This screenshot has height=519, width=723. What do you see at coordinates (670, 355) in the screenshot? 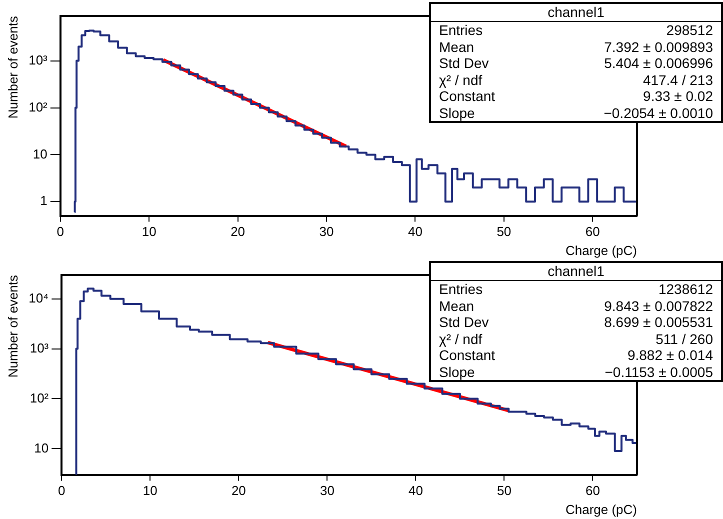
I see `annotation: 9.882 ± 0.014` at bounding box center [670, 355].